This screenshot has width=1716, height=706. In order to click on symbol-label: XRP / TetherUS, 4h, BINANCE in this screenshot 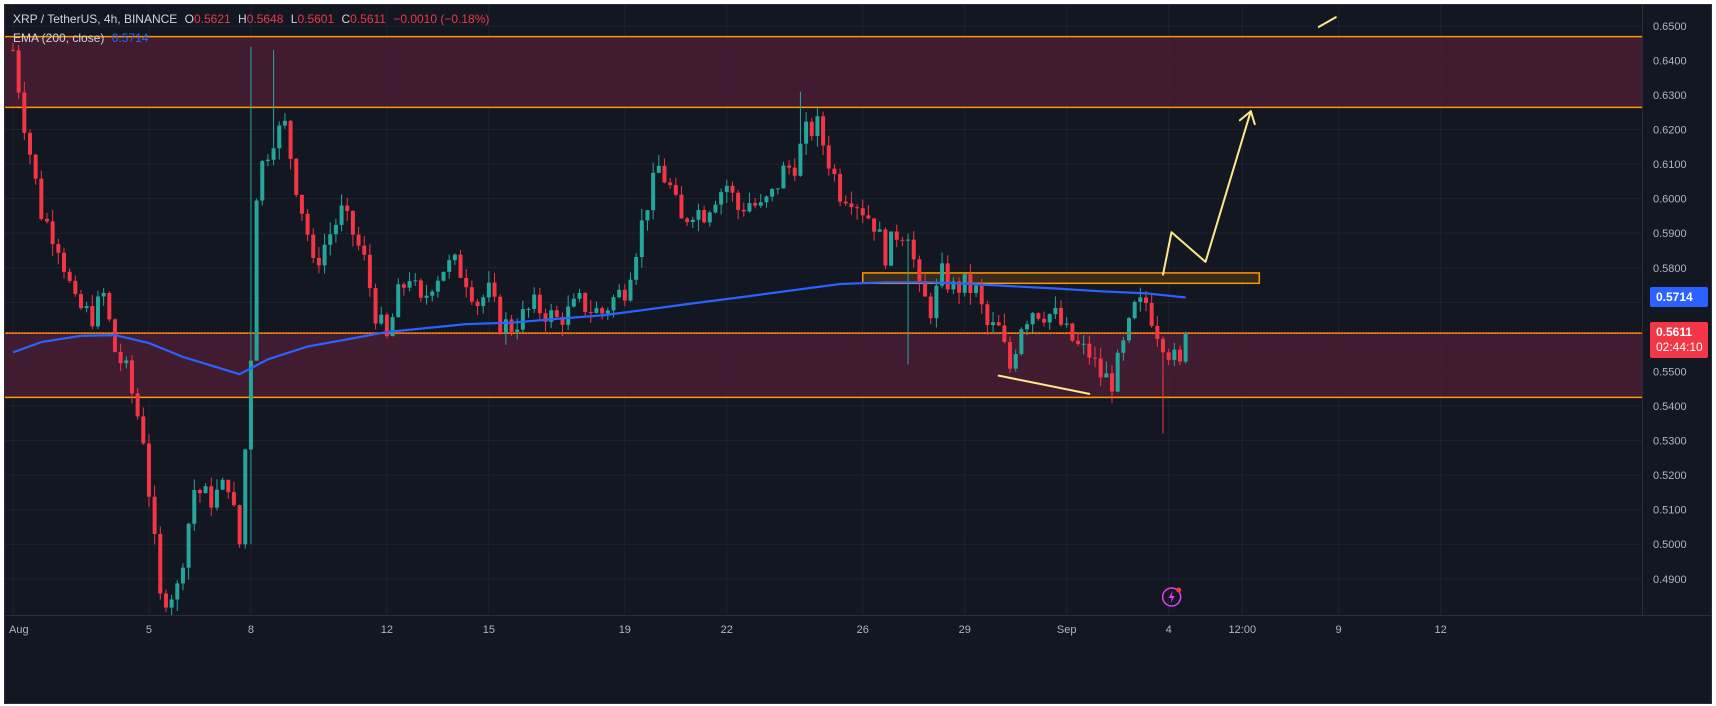, I will do `click(95, 19)`.